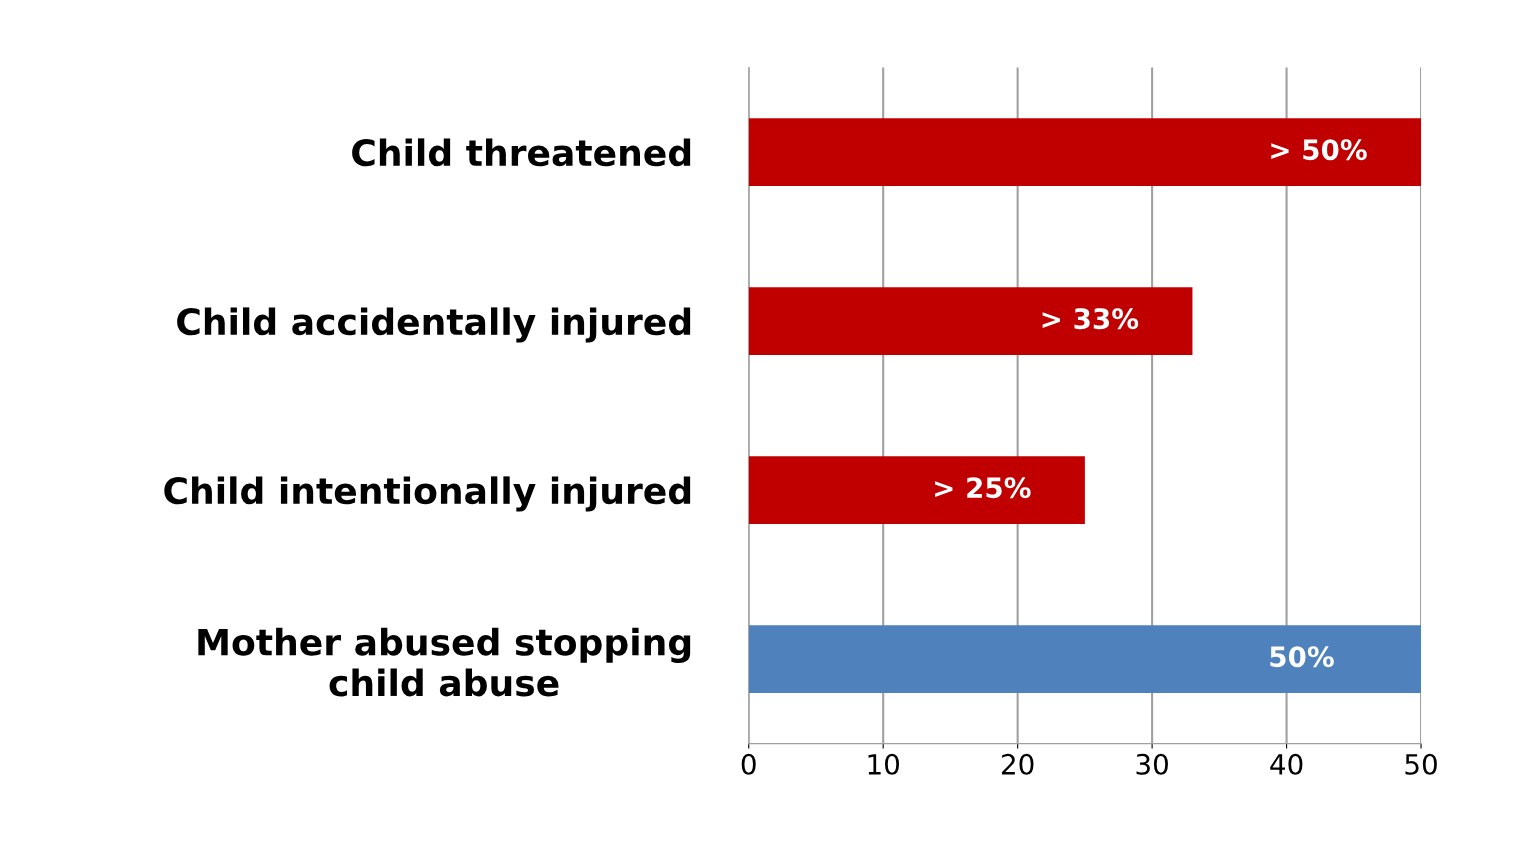 The height and width of the screenshot is (845, 1528). What do you see at coordinates (1286, 764) in the screenshot?
I see `x-tick-label: 40` at bounding box center [1286, 764].